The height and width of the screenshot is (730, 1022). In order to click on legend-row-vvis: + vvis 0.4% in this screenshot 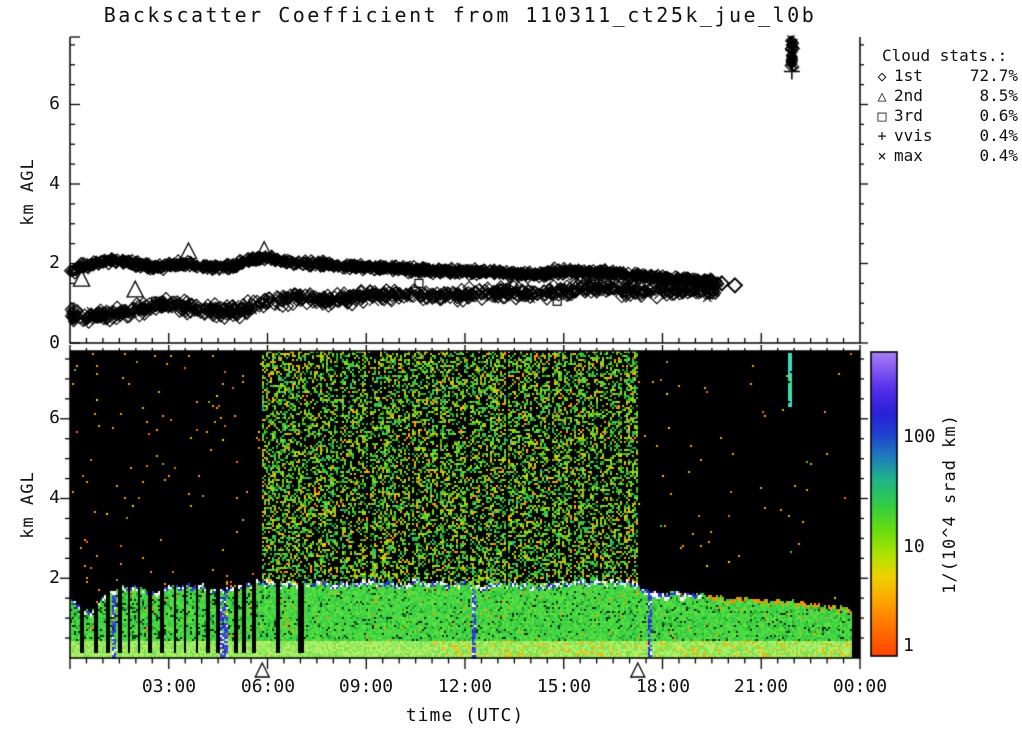, I will do `click(945, 136)`.